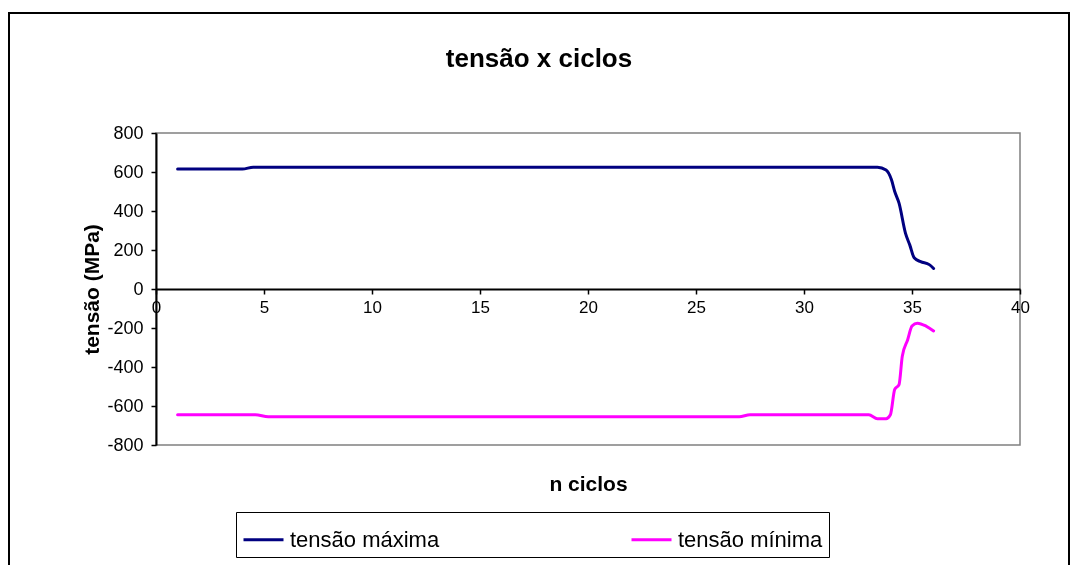 This screenshot has width=1075, height=565. I want to click on x-tick-label: 40, so click(1020, 307).